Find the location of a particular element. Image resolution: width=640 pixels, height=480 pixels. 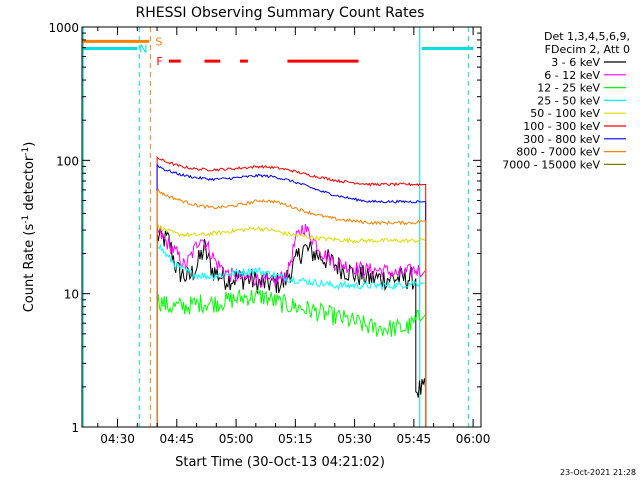

legend-label: 12 - 25 keV is located at coordinates (568, 88).